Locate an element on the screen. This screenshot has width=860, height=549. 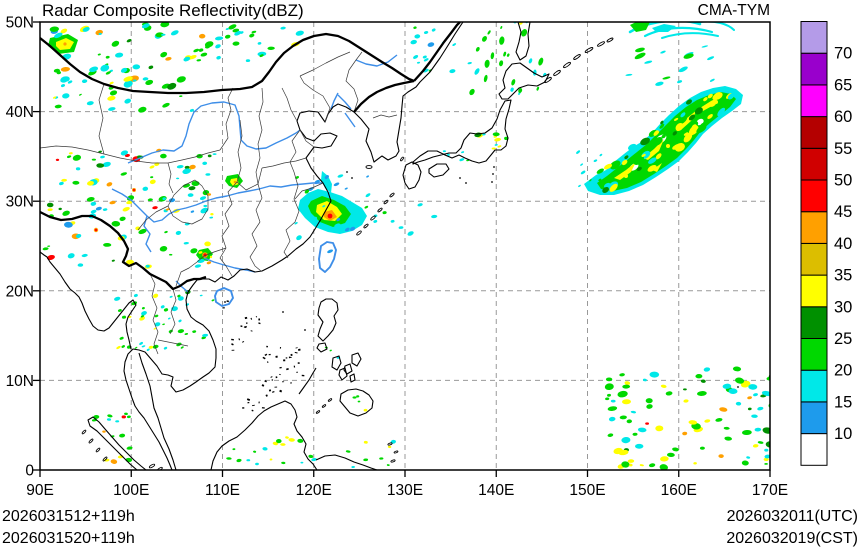
x-tick-label: 120E is located at coordinates (314, 490).